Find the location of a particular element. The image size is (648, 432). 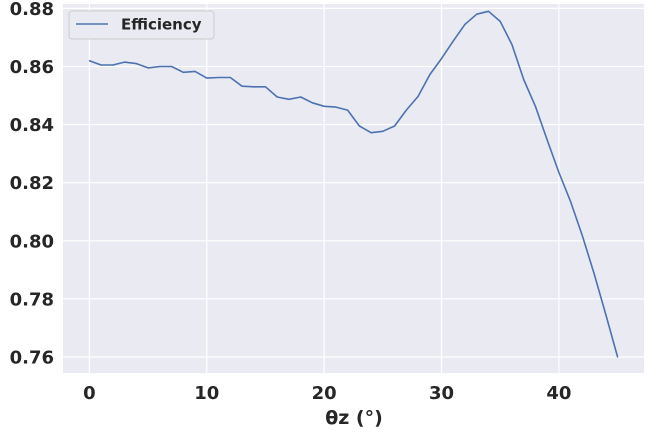

x-tick-label: 0 is located at coordinates (89, 393).